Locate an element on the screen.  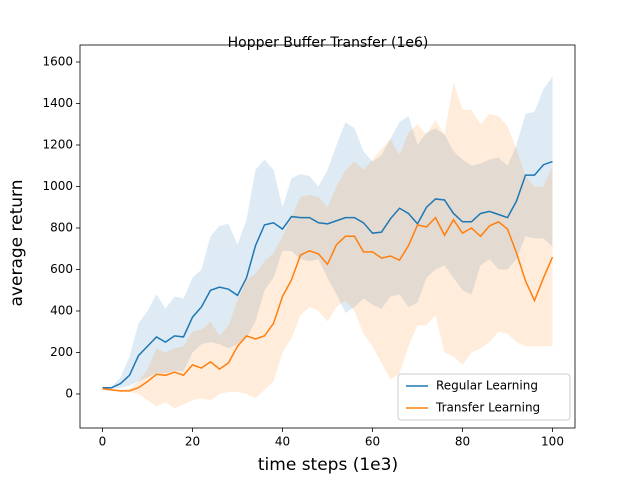
x-tick-label: 20 is located at coordinates (192, 442).